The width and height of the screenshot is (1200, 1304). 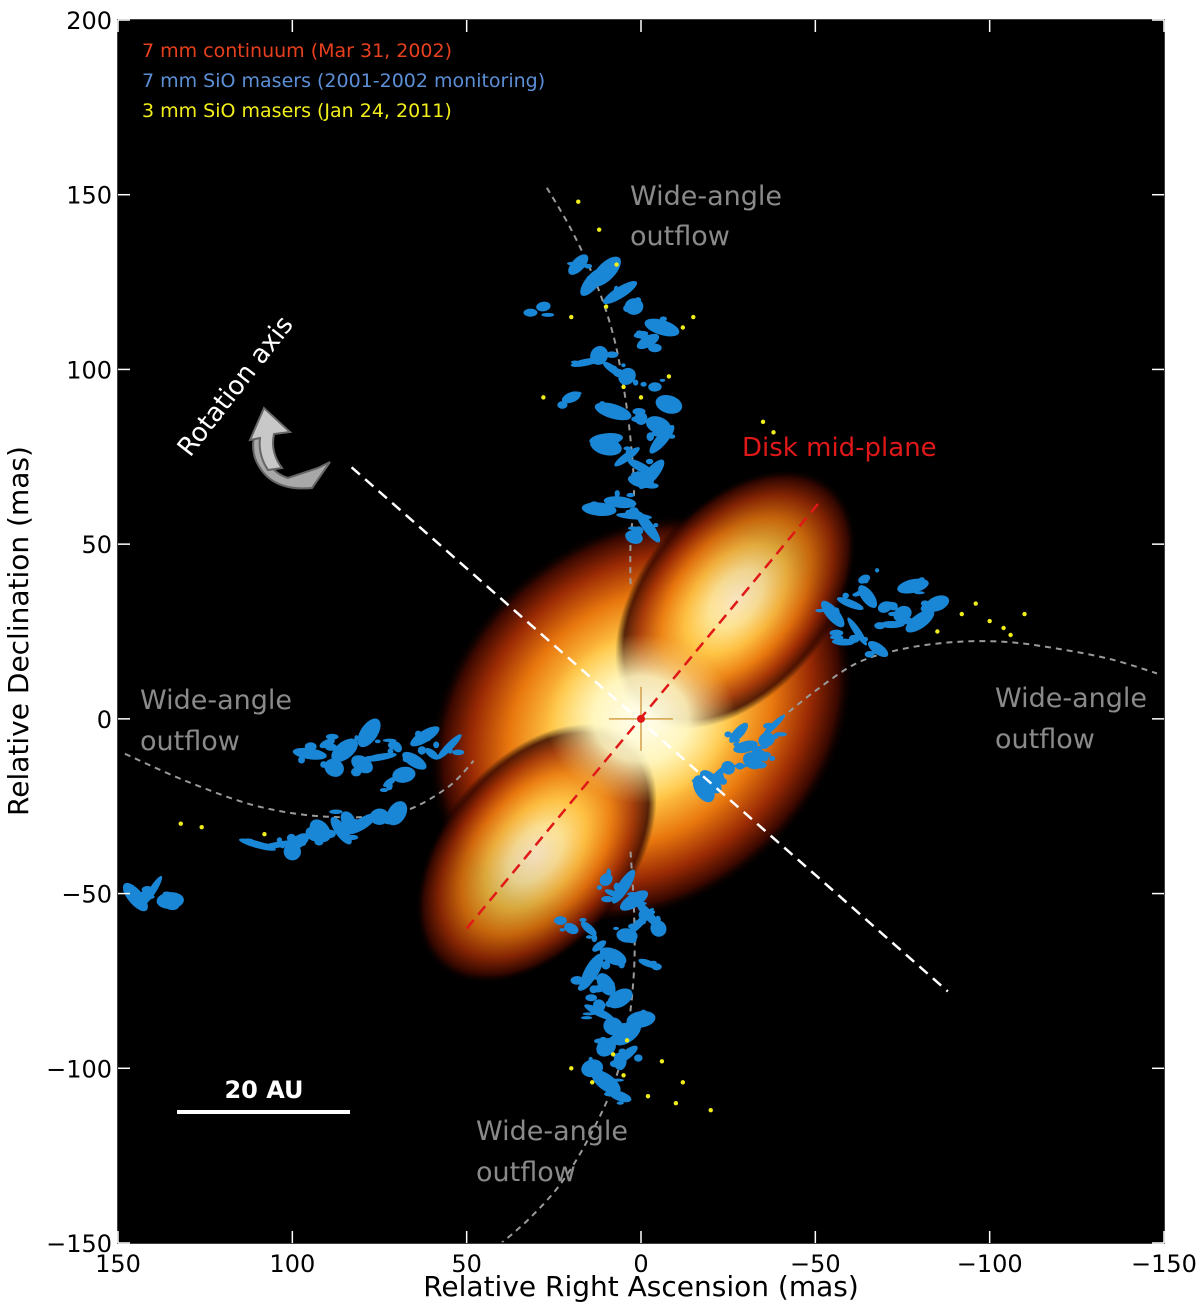 What do you see at coordinates (343, 81) in the screenshot?
I see `legend-entry-sio-7mm: 7 mm SiO masers (2001-2002 monitoring)` at bounding box center [343, 81].